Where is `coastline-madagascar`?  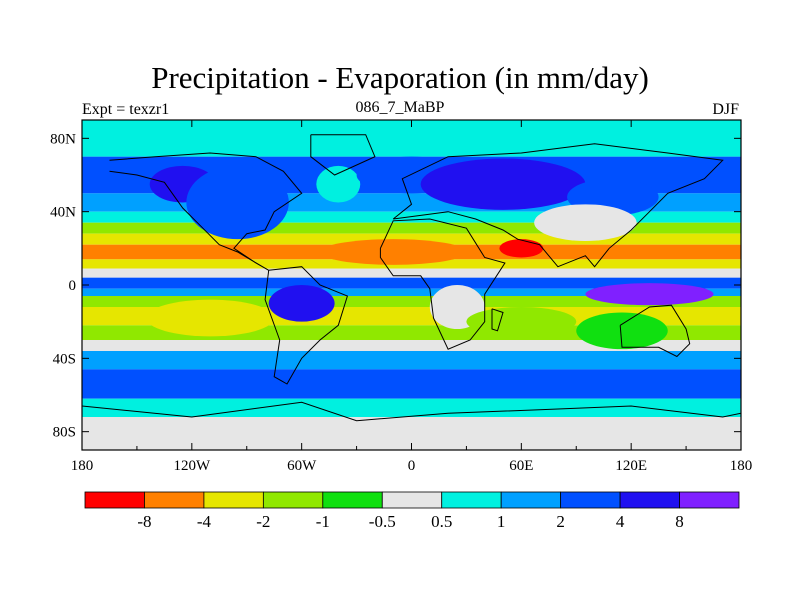 coastline-madagascar is located at coordinates (497, 320).